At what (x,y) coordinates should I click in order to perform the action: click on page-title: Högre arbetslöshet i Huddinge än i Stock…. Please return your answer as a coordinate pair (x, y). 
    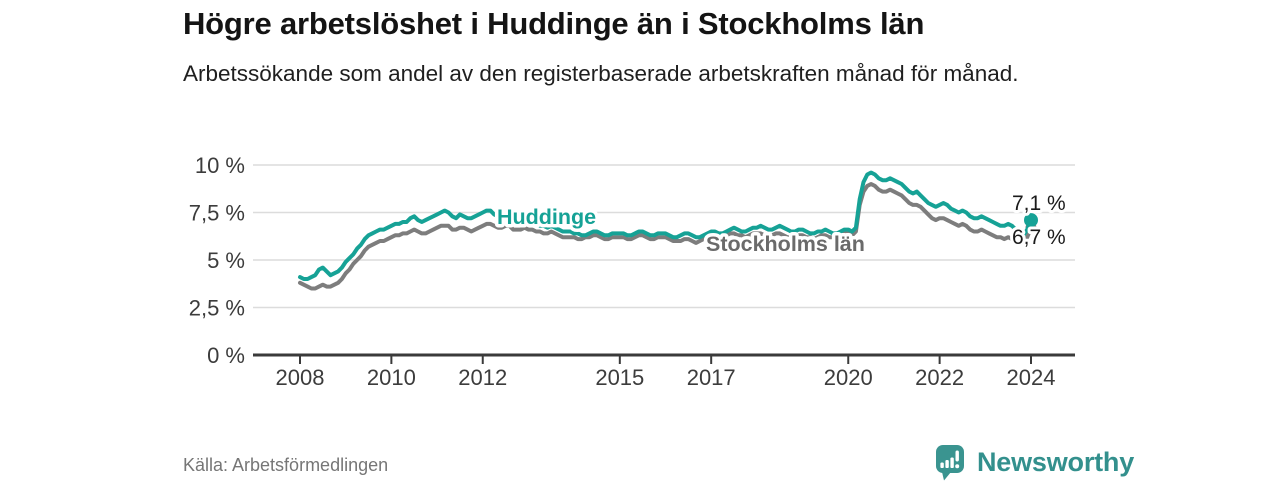
    Looking at the image, I should click on (554, 23).